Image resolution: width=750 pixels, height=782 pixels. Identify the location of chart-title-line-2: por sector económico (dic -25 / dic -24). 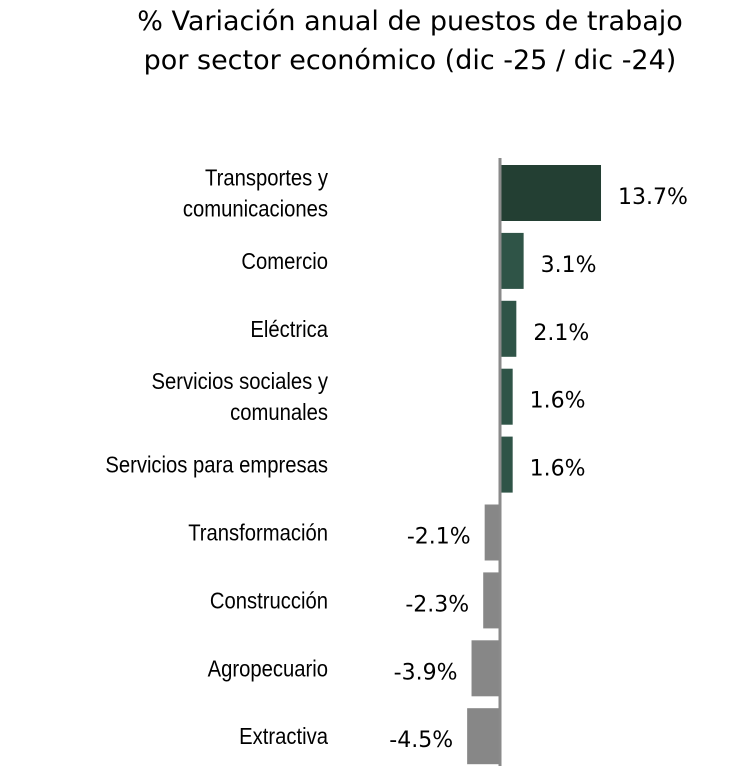
(410, 60).